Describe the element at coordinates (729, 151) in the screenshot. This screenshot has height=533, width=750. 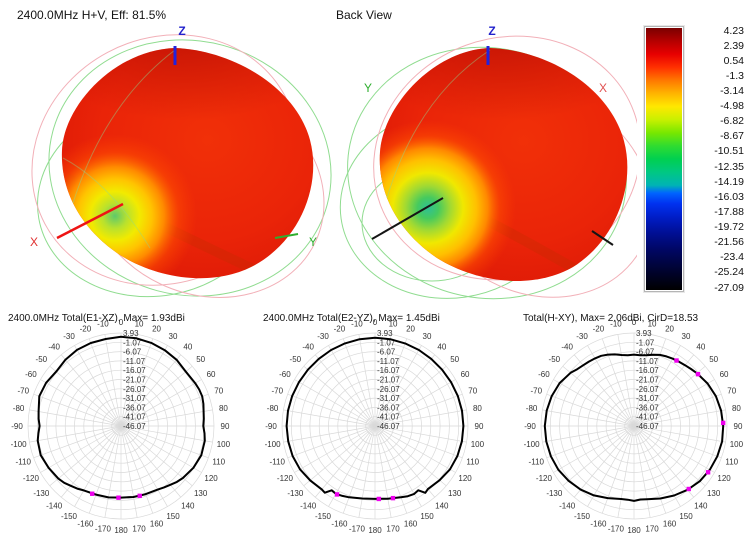
I see `colorbar-tick-label: -10.51` at that location.